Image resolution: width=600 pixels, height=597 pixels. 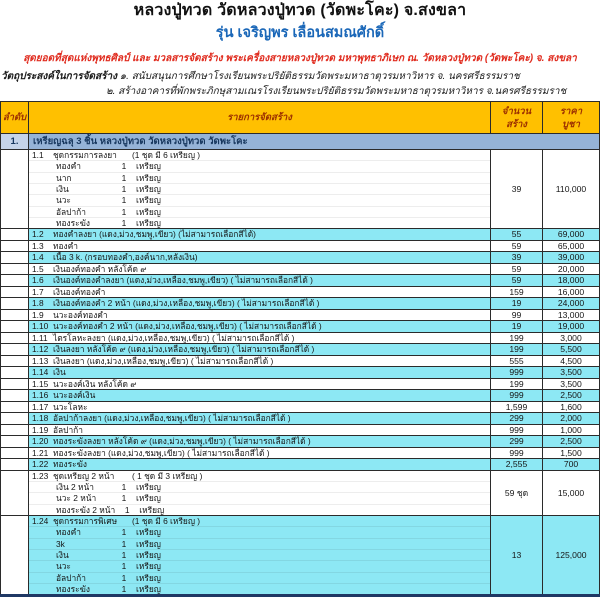 What do you see at coordinates (38, 257) in the screenshot?
I see `row-number: 1.4` at bounding box center [38, 257].